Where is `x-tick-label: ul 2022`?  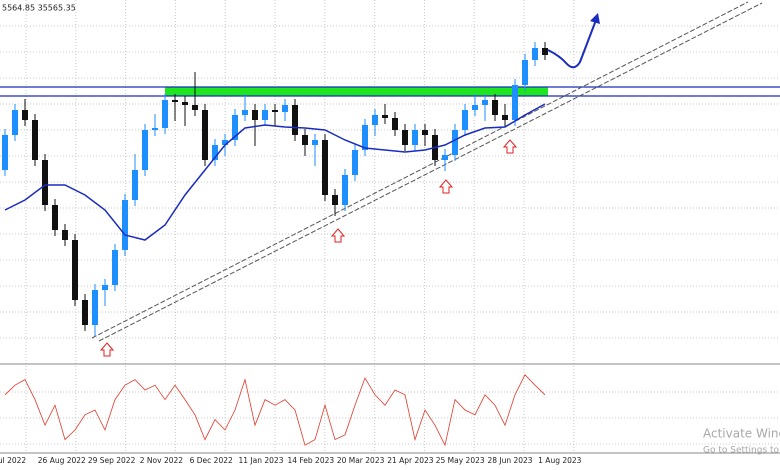
x-tick-label: ul 2022 is located at coordinates (13, 460).